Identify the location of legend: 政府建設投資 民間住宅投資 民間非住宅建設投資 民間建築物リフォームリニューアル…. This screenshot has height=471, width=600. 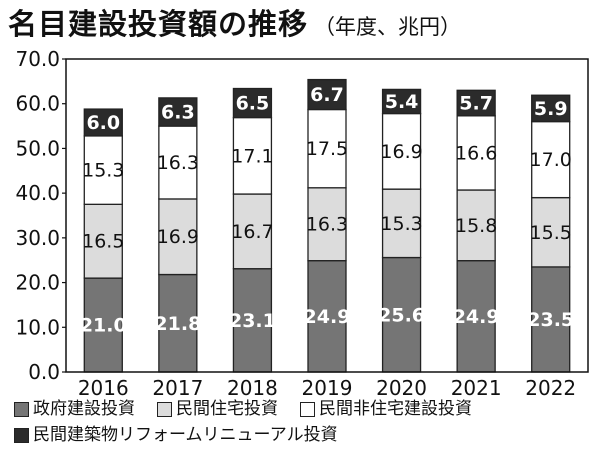
(304, 422).